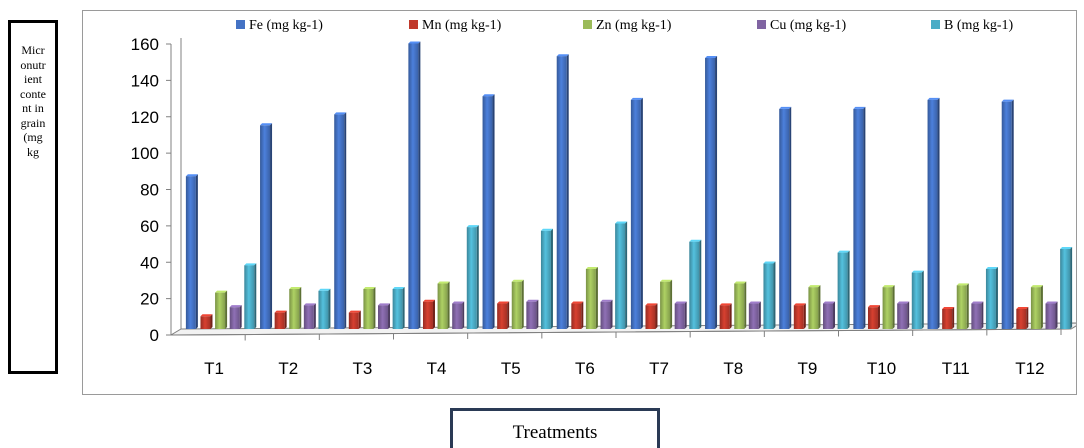 The image size is (1084, 448). Describe the element at coordinates (808, 25) in the screenshot. I see `legend-label: Cu (mg kg-1)` at that location.